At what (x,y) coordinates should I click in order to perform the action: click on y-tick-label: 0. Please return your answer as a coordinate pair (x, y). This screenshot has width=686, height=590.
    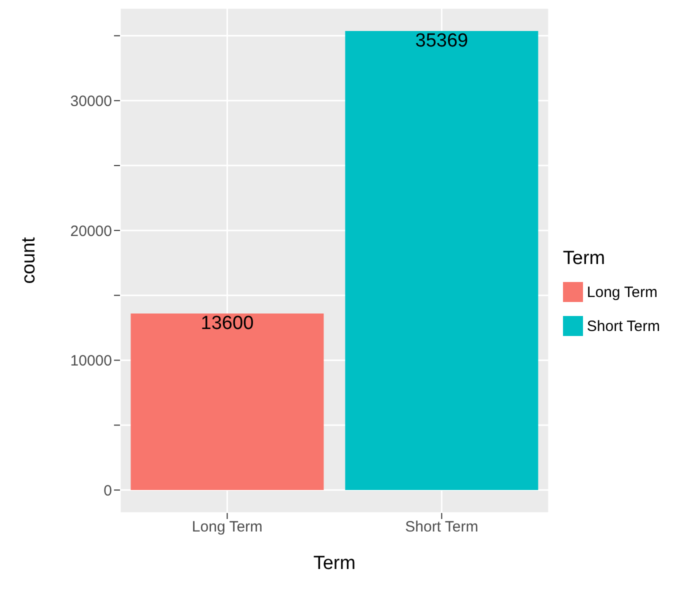
    Looking at the image, I should click on (108, 491).